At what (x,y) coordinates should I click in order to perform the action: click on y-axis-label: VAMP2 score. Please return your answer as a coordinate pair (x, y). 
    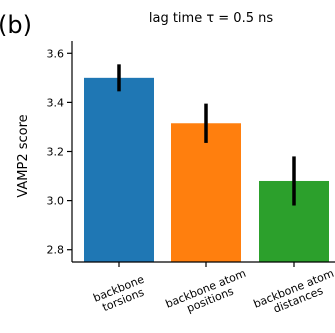
    Looking at the image, I should click on (23, 155).